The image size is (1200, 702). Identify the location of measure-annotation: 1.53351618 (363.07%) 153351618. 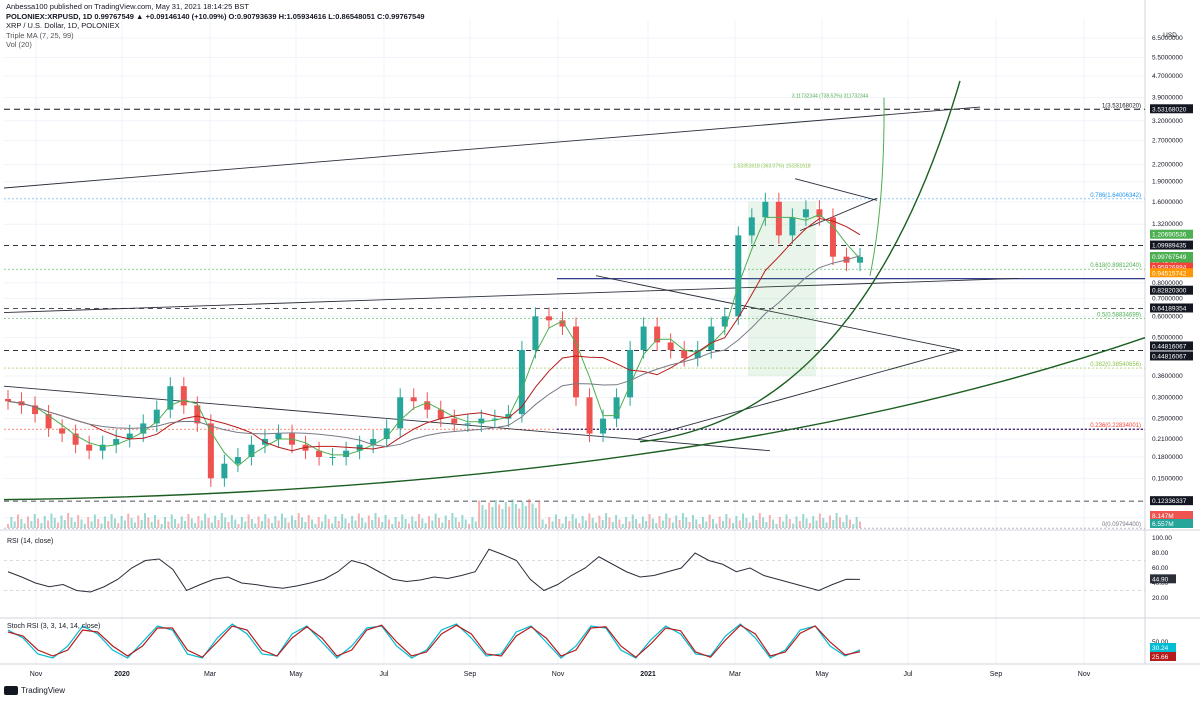
(772, 166).